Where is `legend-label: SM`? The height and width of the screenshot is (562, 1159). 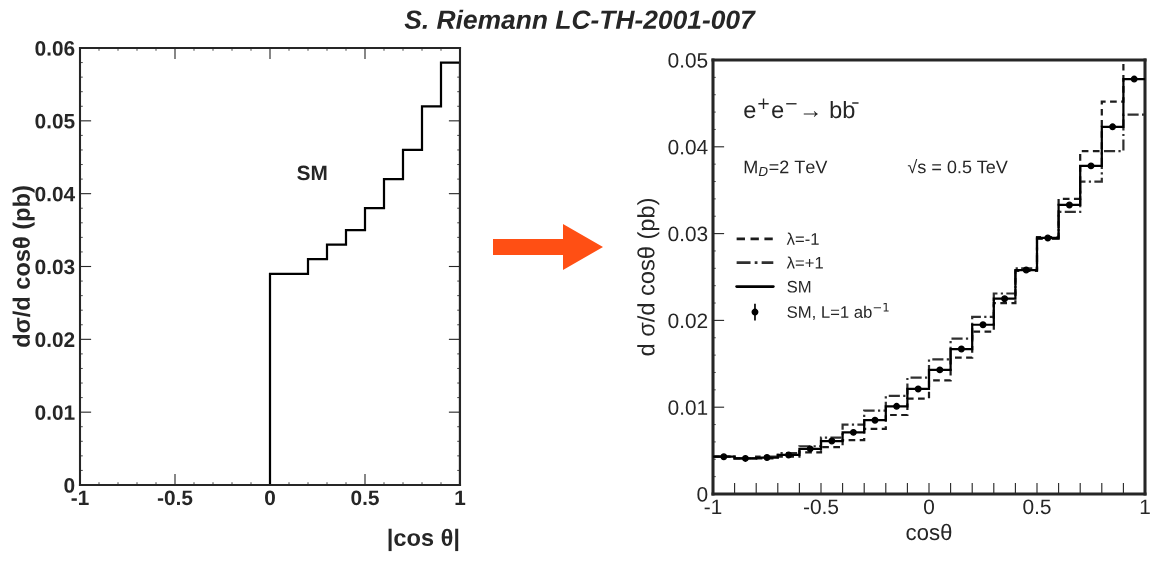
legend-label: SM is located at coordinates (799, 286).